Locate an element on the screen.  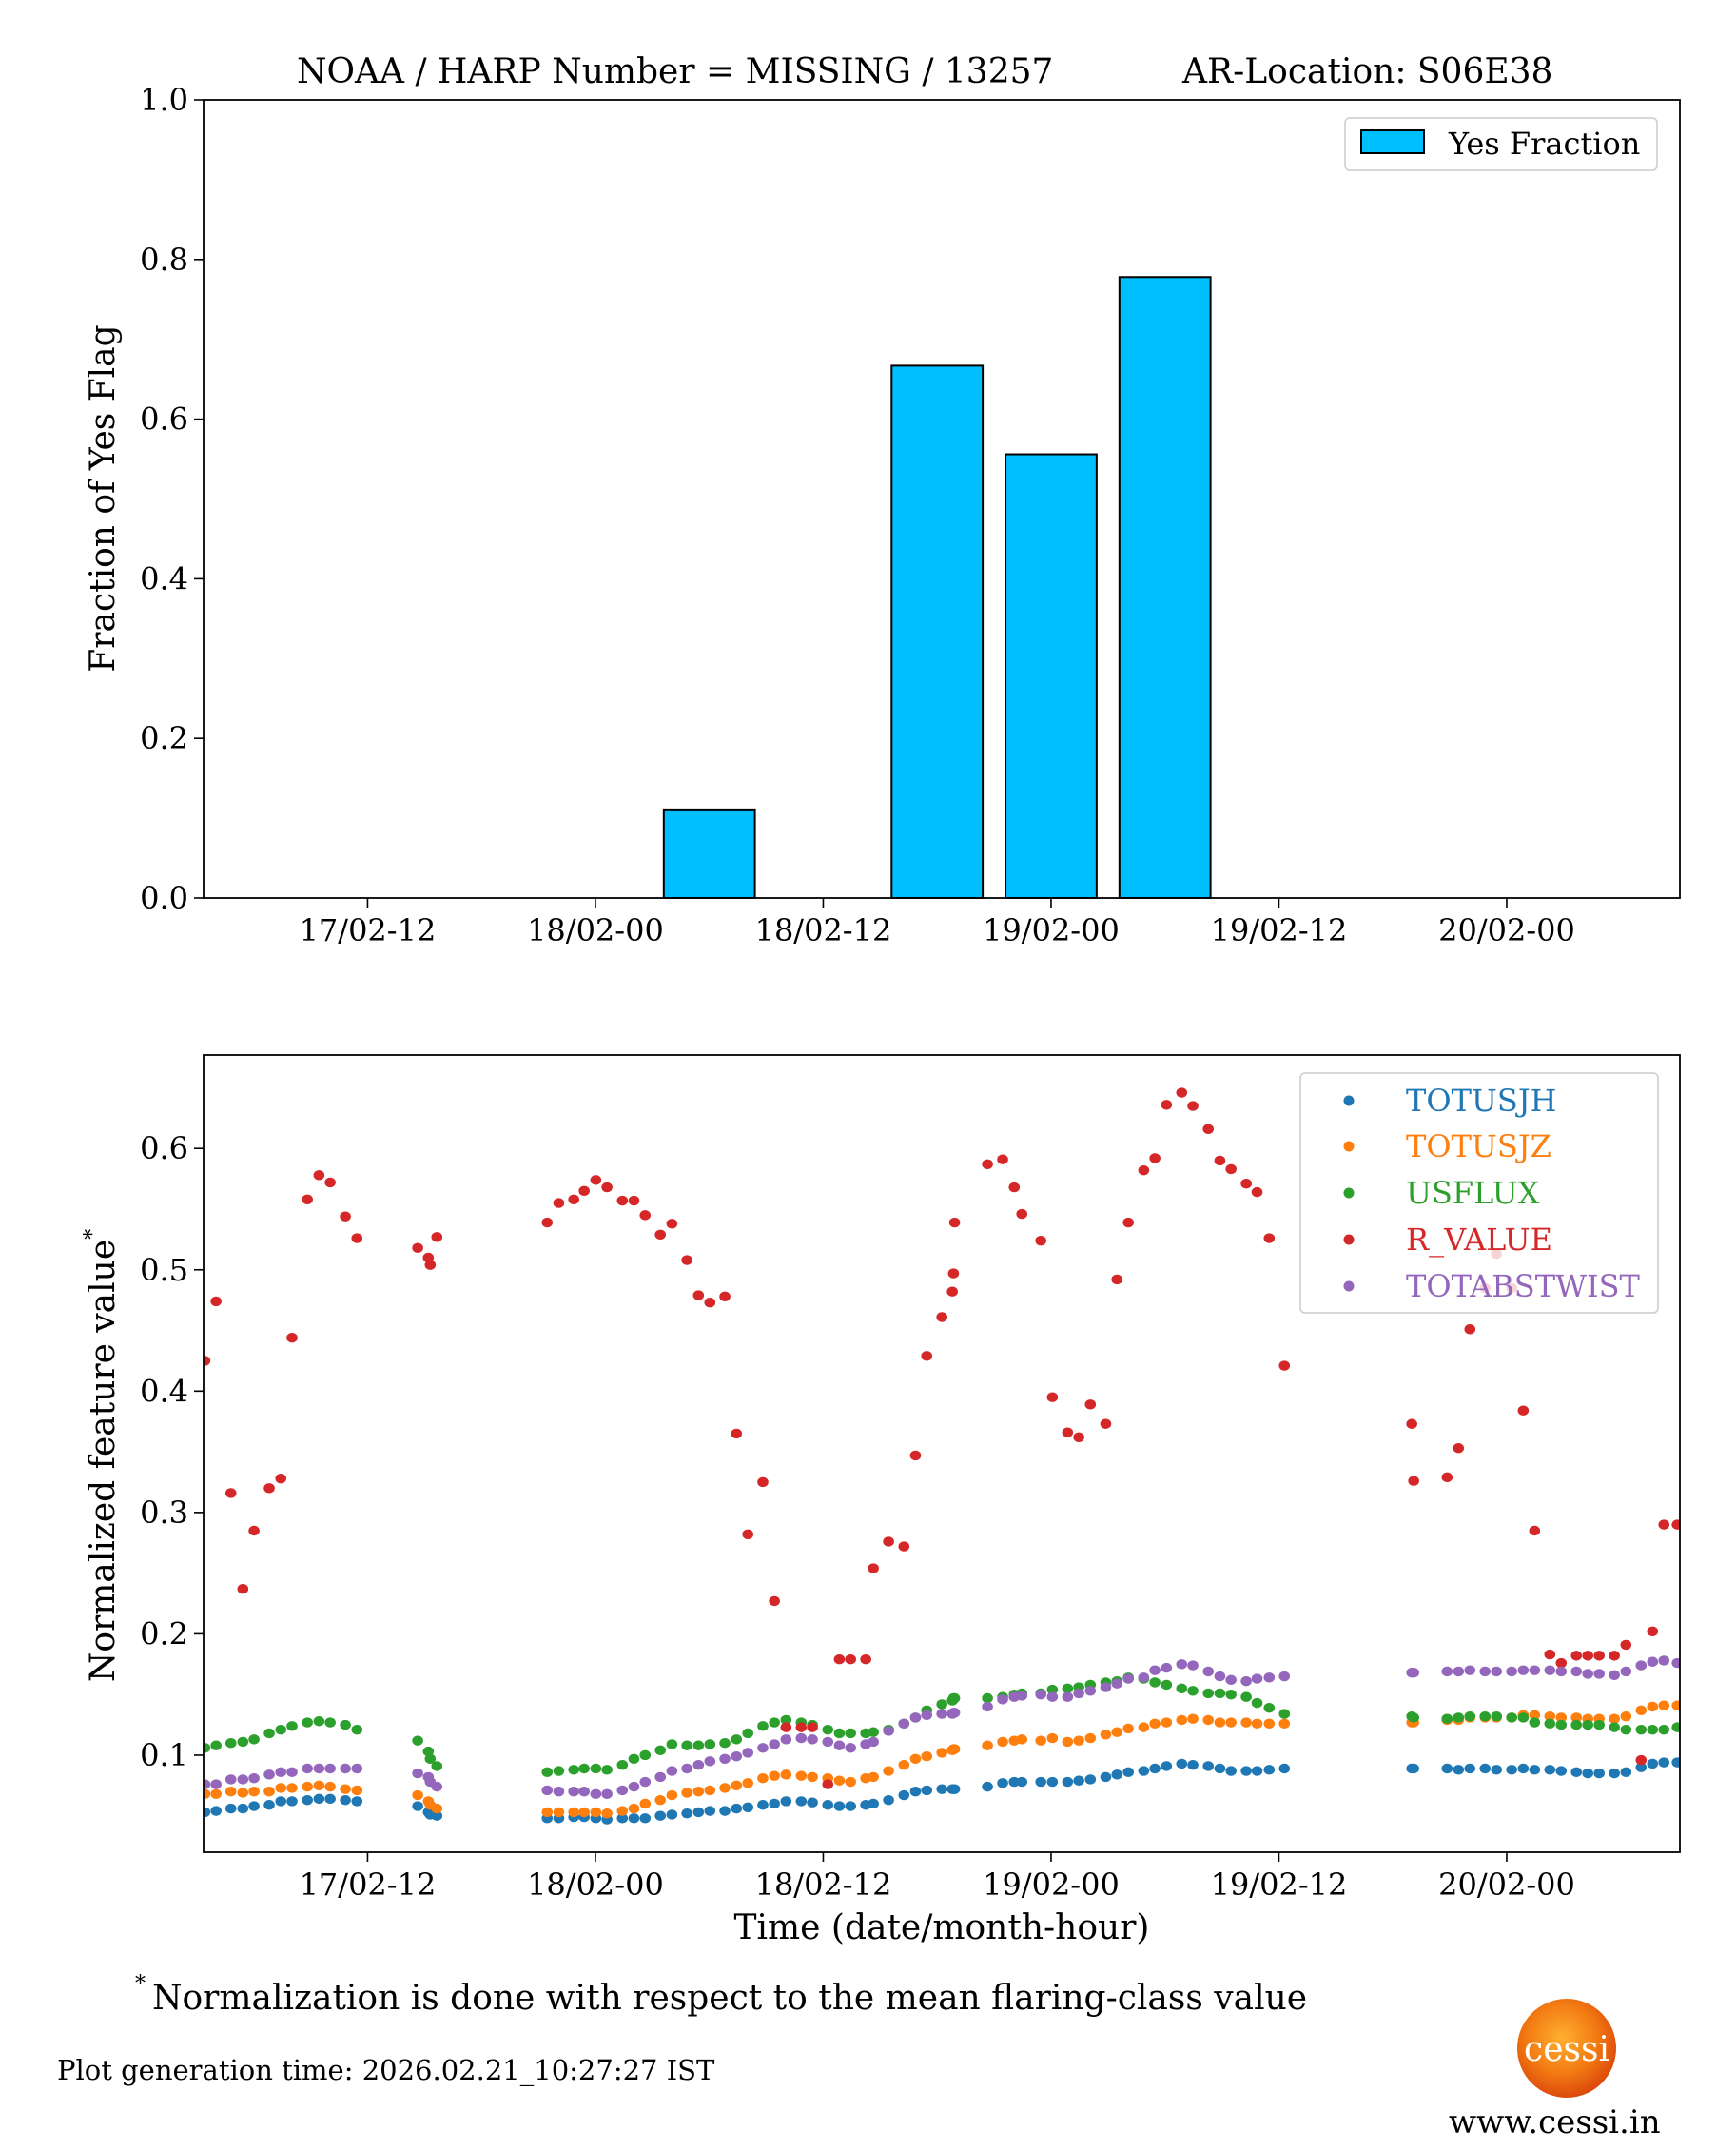
title-ar-location: AR-Location: S06E38 is located at coordinates (1367, 71).